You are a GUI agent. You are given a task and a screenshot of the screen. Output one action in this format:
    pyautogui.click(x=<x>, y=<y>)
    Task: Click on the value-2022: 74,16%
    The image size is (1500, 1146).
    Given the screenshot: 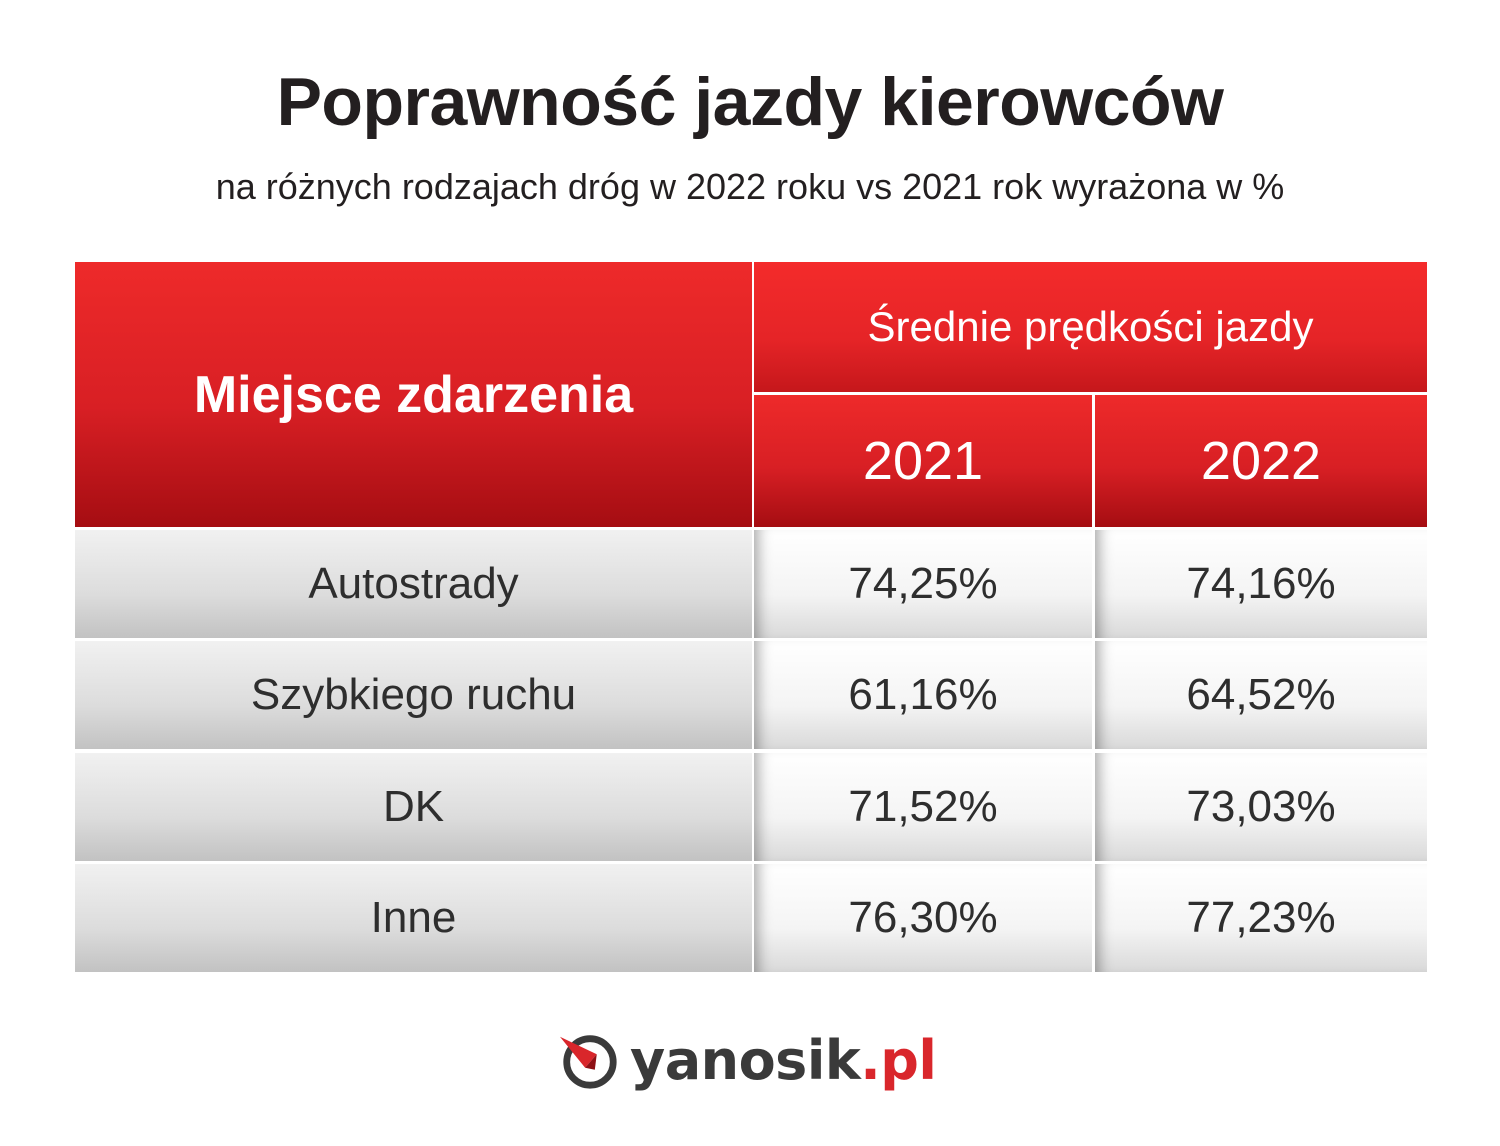 What is the action you would take?
    pyautogui.click(x=1261, y=584)
    